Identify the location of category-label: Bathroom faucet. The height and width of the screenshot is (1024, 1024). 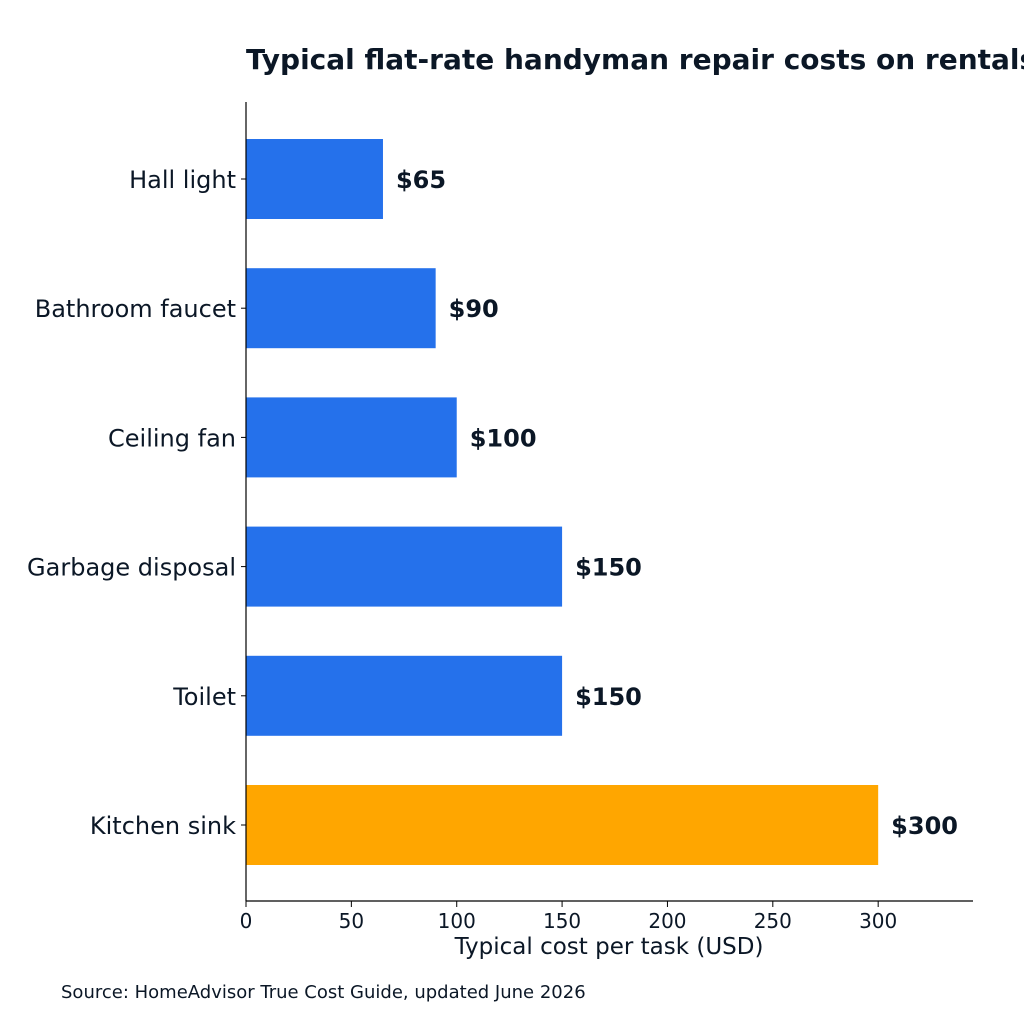
(135, 309).